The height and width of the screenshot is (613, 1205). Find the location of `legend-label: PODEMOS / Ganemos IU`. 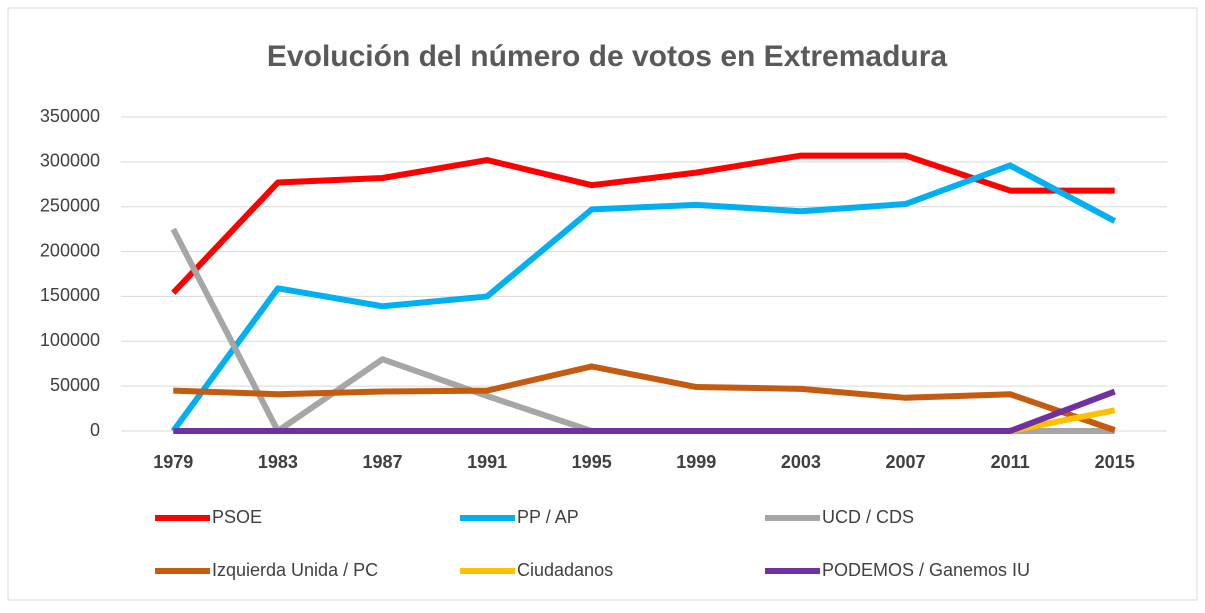

legend-label: PODEMOS / Ganemos IU is located at coordinates (926, 570).